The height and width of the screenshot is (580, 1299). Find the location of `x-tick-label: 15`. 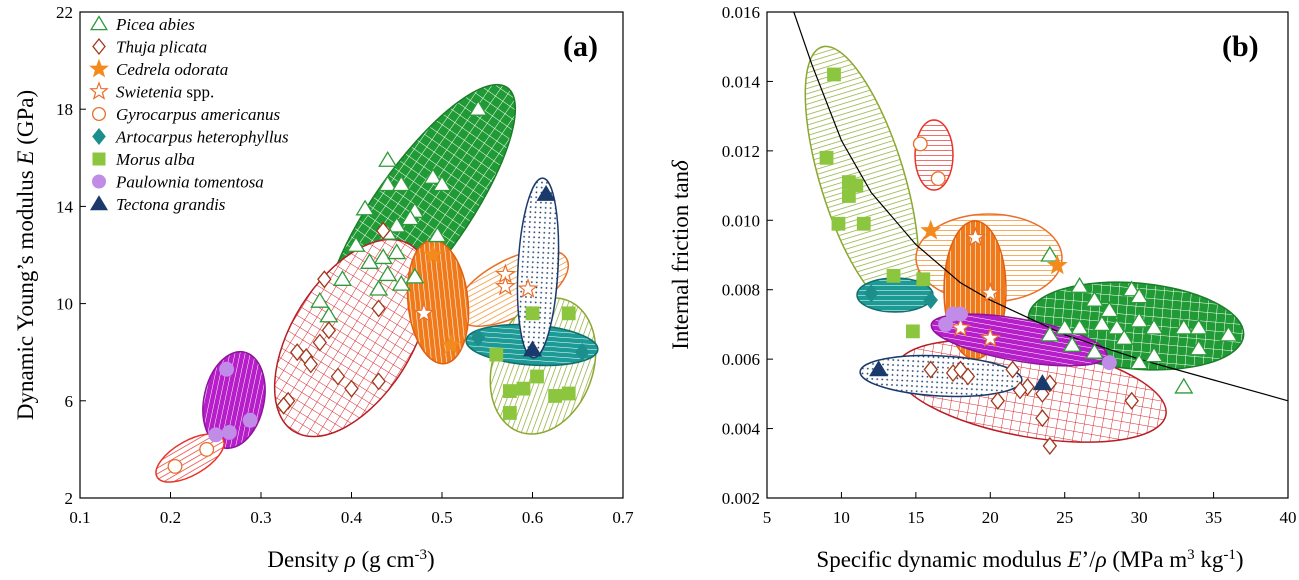

x-tick-label: 15 is located at coordinates (915, 517).